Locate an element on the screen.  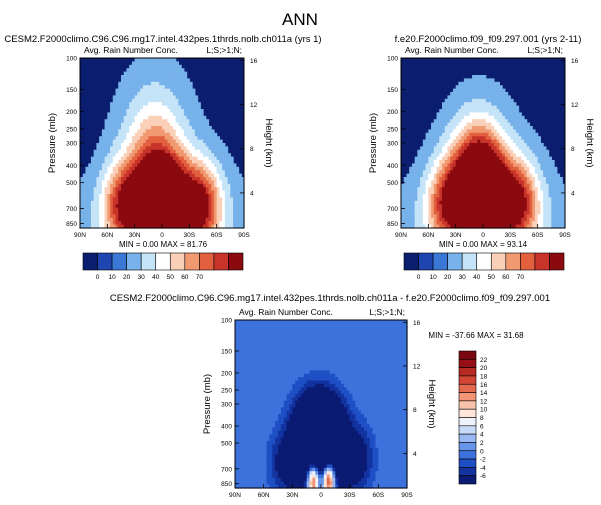
y-tick-label: 300 is located at coordinates (392, 144).